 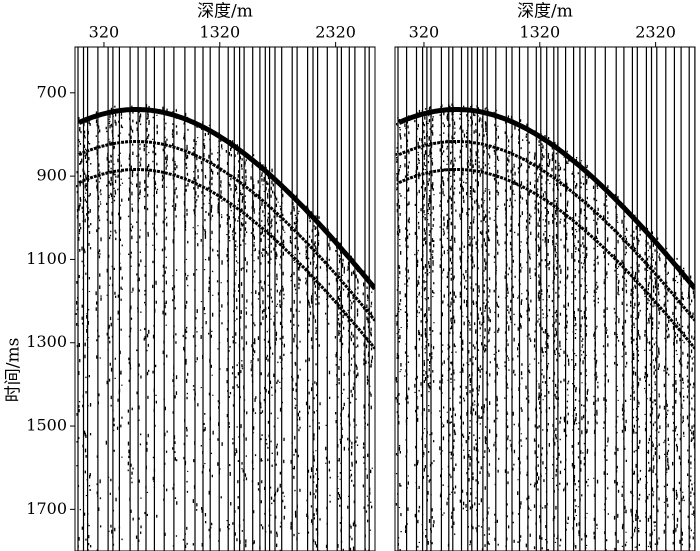 What do you see at coordinates (46, 341) in the screenshot?
I see `y-tick-label: 1300` at bounding box center [46, 341].